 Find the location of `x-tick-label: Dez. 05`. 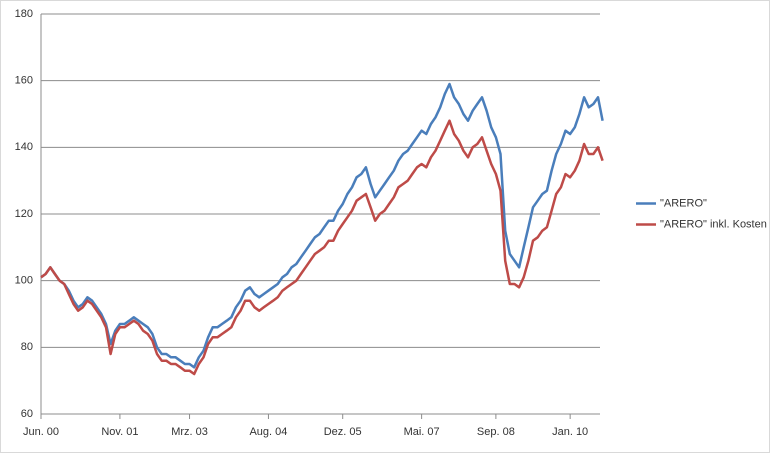

x-tick-label: Dez. 05 is located at coordinates (343, 432).